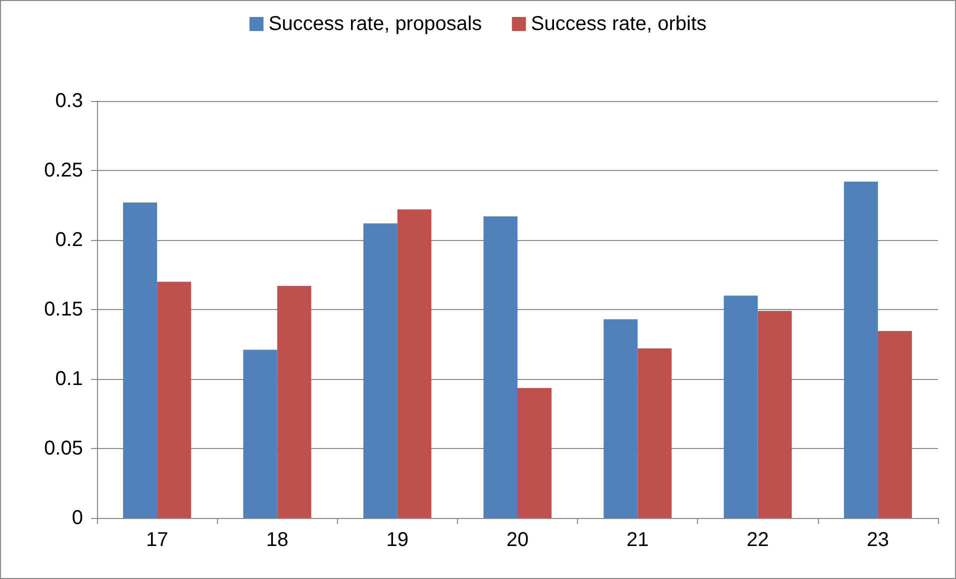 Image resolution: width=956 pixels, height=579 pixels. I want to click on legend-label: Success rate, orbits, so click(618, 24).